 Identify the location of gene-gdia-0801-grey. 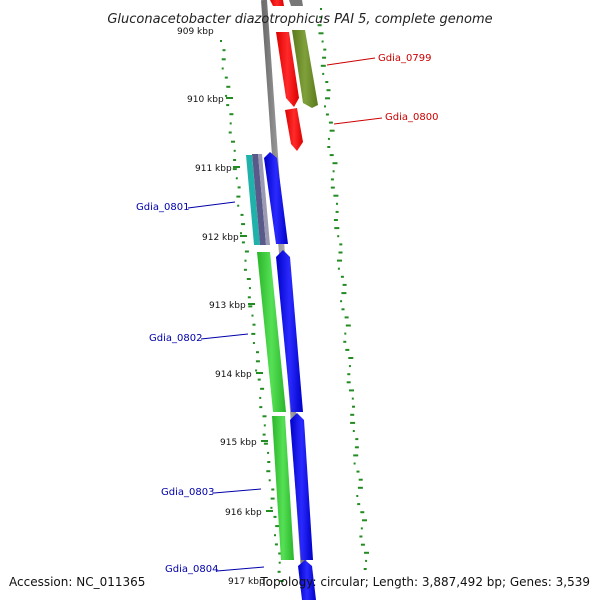
(264, 199).